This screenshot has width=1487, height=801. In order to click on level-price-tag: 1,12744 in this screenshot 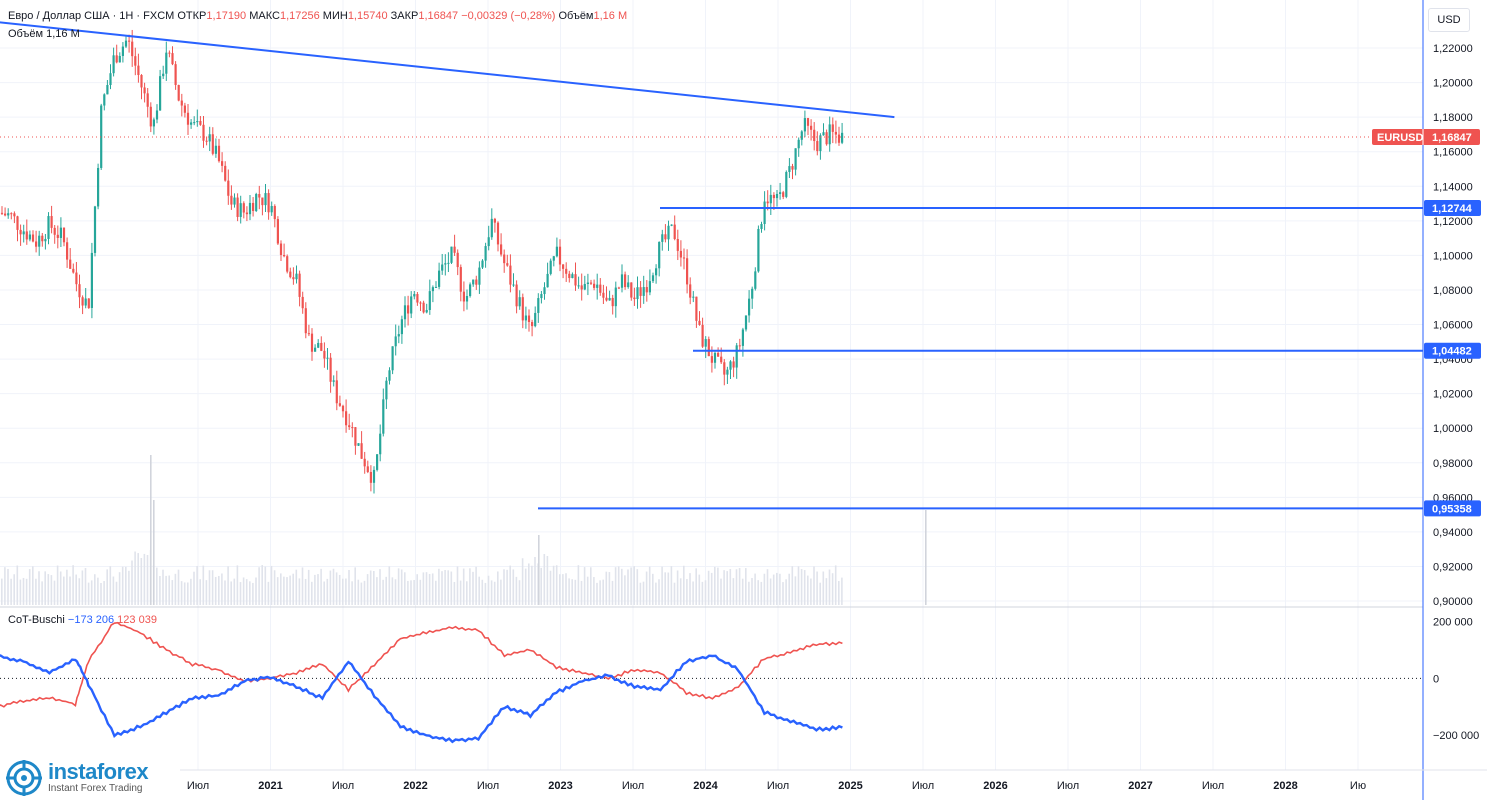, I will do `click(1452, 207)`.